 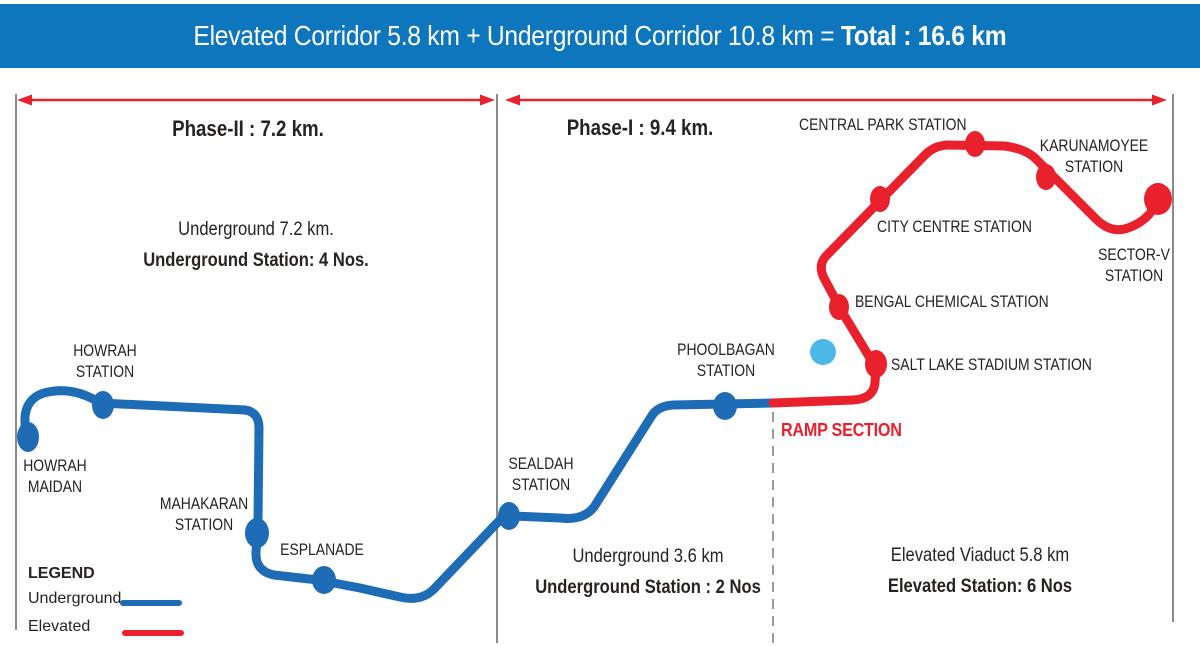 What do you see at coordinates (952, 301) in the screenshot?
I see `station-label-bengal-chemical: BENGAL CHEMICAL STATION` at bounding box center [952, 301].